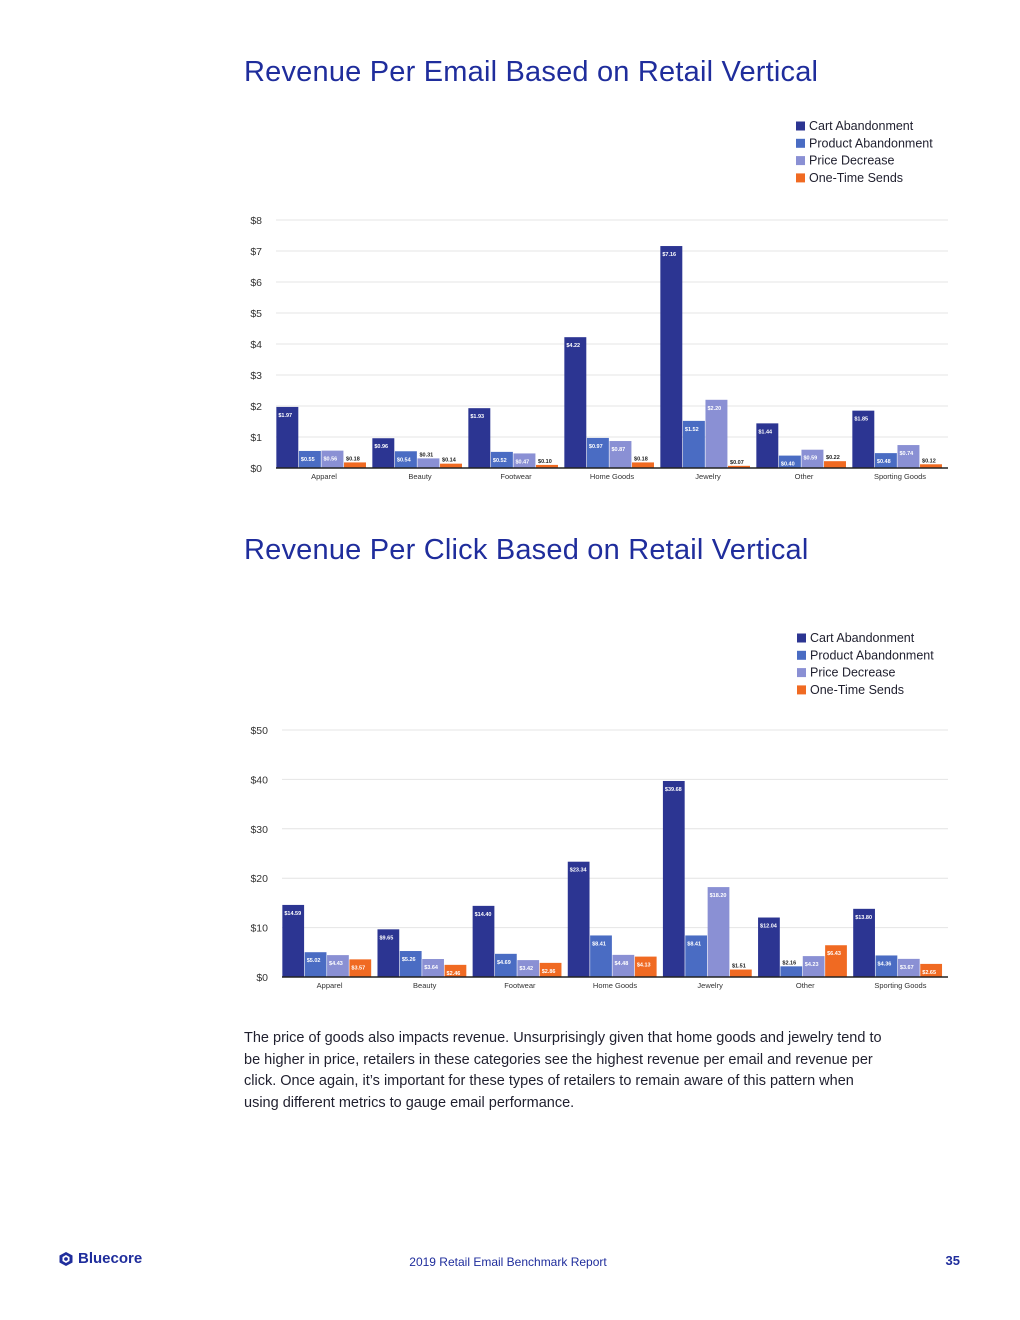 This screenshot has width=1020, height=1320. Describe the element at coordinates (287, 437) in the screenshot. I see `bar-apparel-cart-abandonment` at that location.